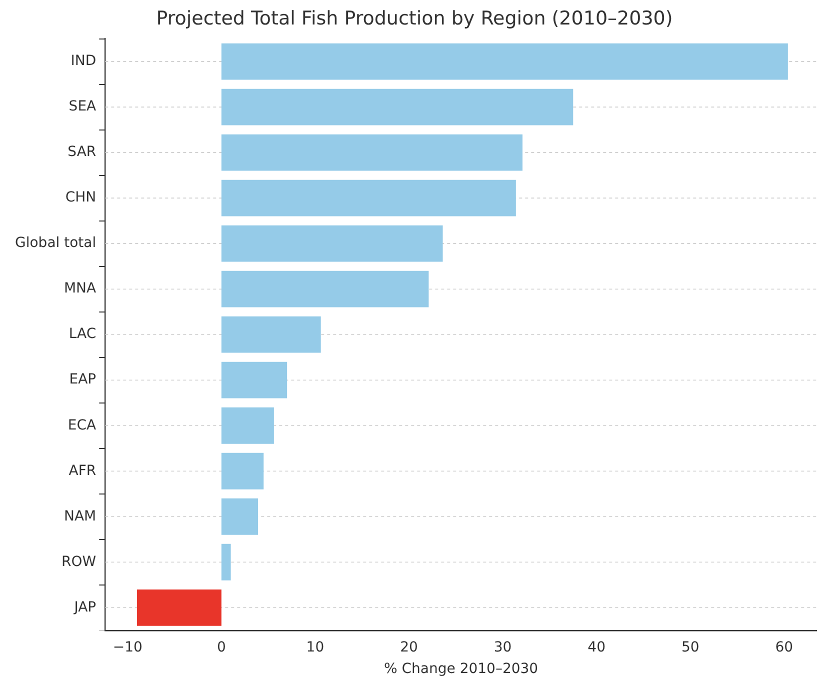 This screenshot has height=688, width=825. I want to click on x-tick-label: 0, so click(221, 647).